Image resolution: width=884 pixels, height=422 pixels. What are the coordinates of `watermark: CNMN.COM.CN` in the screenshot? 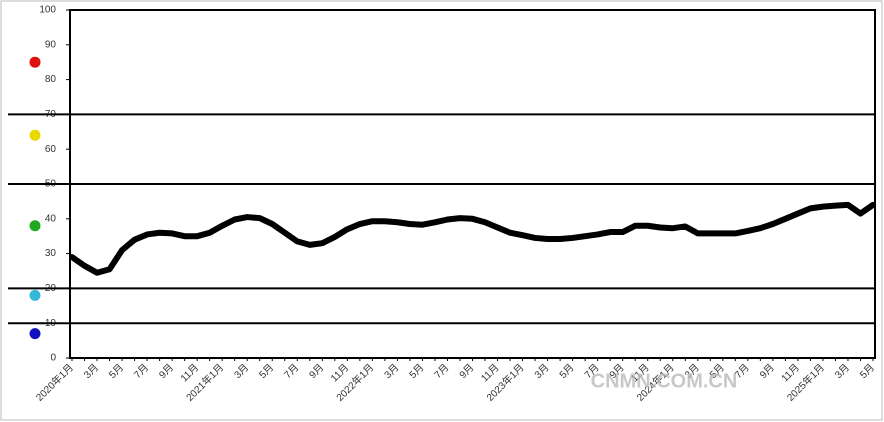 It's located at (664, 381).